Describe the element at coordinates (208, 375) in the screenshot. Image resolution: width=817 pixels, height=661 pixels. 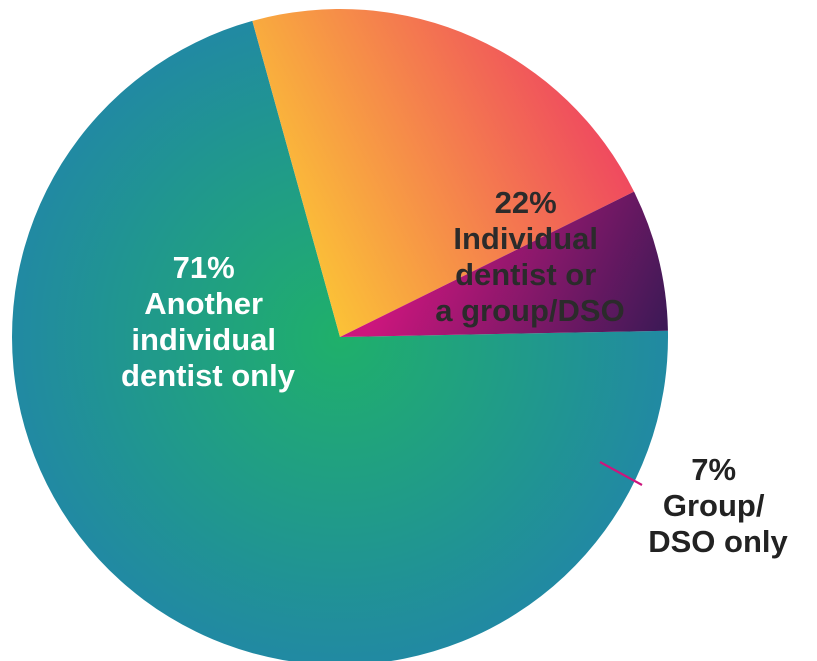
I see `slice-label-line: dentist only` at that location.